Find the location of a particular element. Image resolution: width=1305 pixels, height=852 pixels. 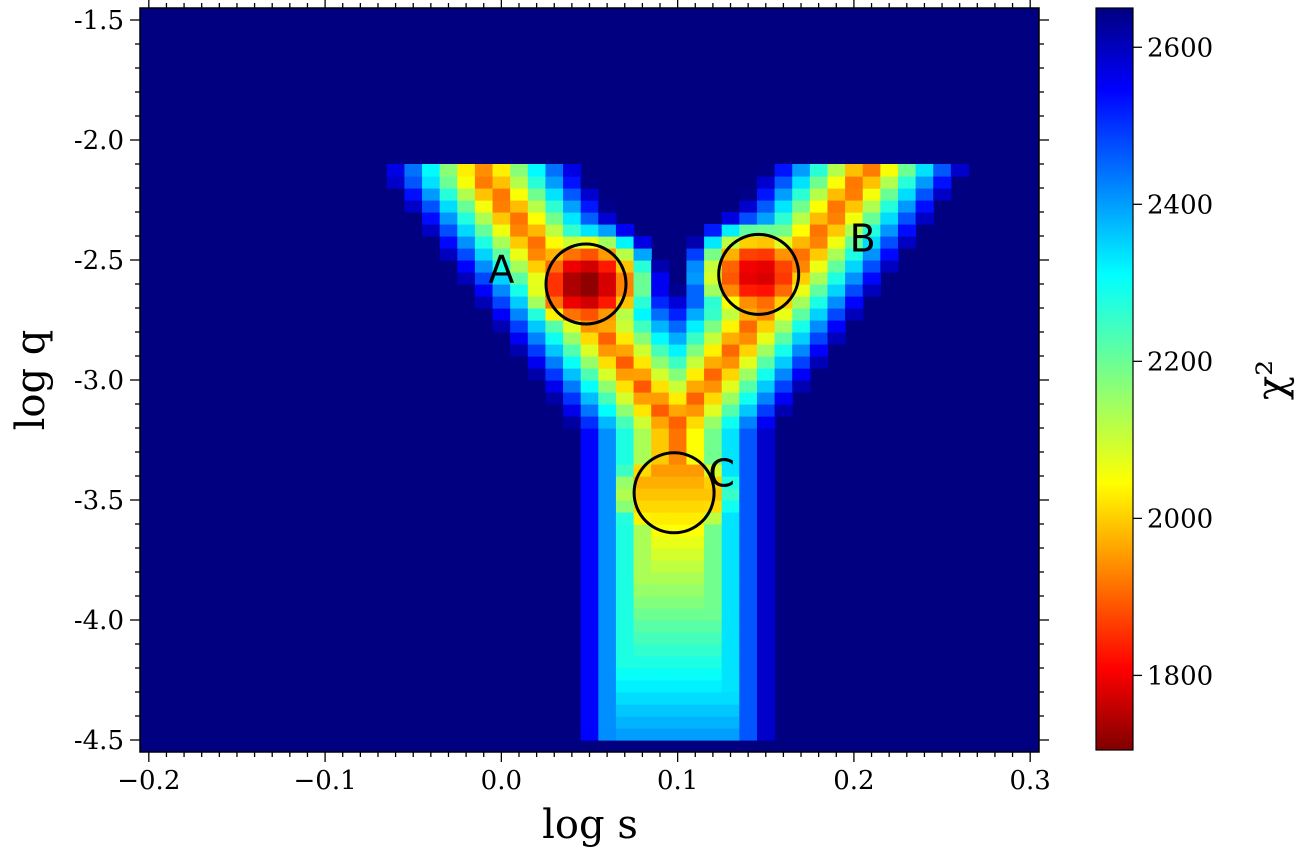

y-tick-label: -2.0 is located at coordinates (99, 141).